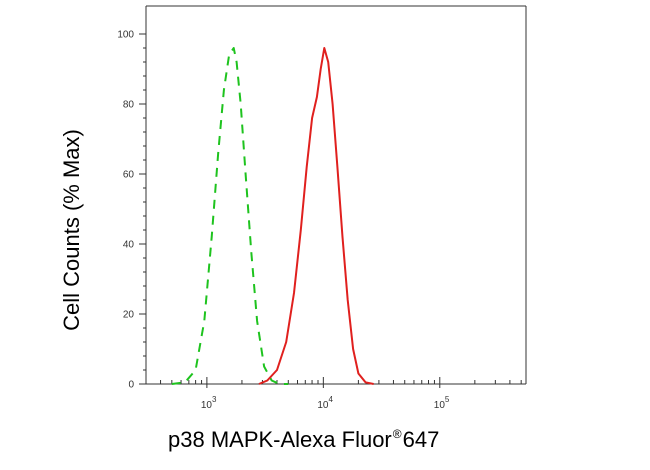 The height and width of the screenshot is (470, 650). What do you see at coordinates (280, 439) in the screenshot?
I see `x-axis-title-main: p38 MAPK-Alexa Fluor` at bounding box center [280, 439].